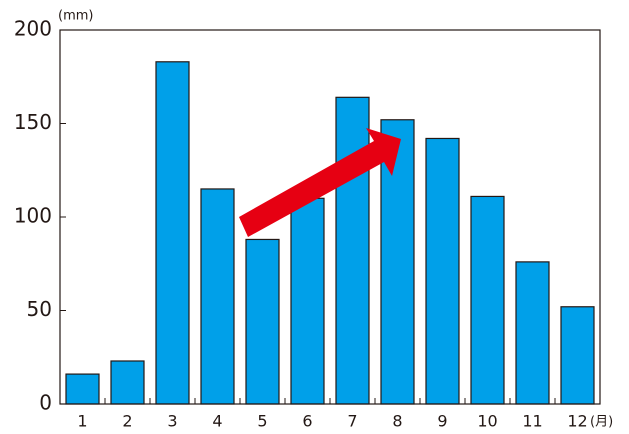  I want to click on y-tick-label: 150, so click(33, 122).